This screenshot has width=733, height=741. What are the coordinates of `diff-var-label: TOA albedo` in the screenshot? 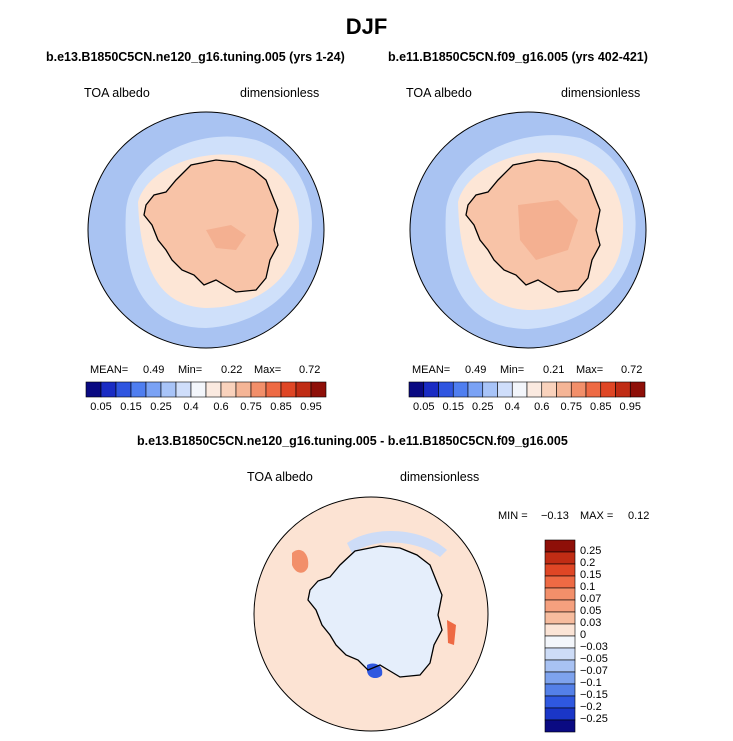 It's located at (280, 477).